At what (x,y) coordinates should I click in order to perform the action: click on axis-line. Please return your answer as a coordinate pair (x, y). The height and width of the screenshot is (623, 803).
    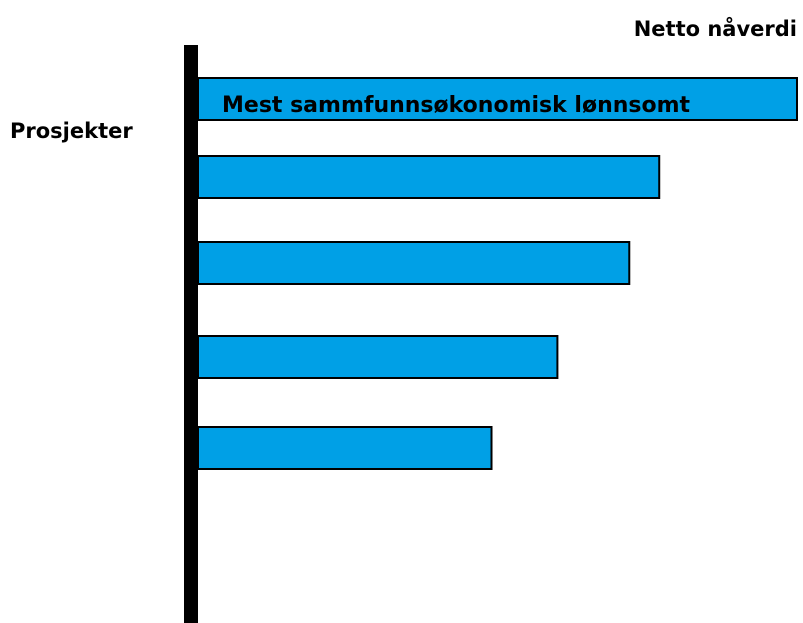
    Looking at the image, I should click on (191, 334).